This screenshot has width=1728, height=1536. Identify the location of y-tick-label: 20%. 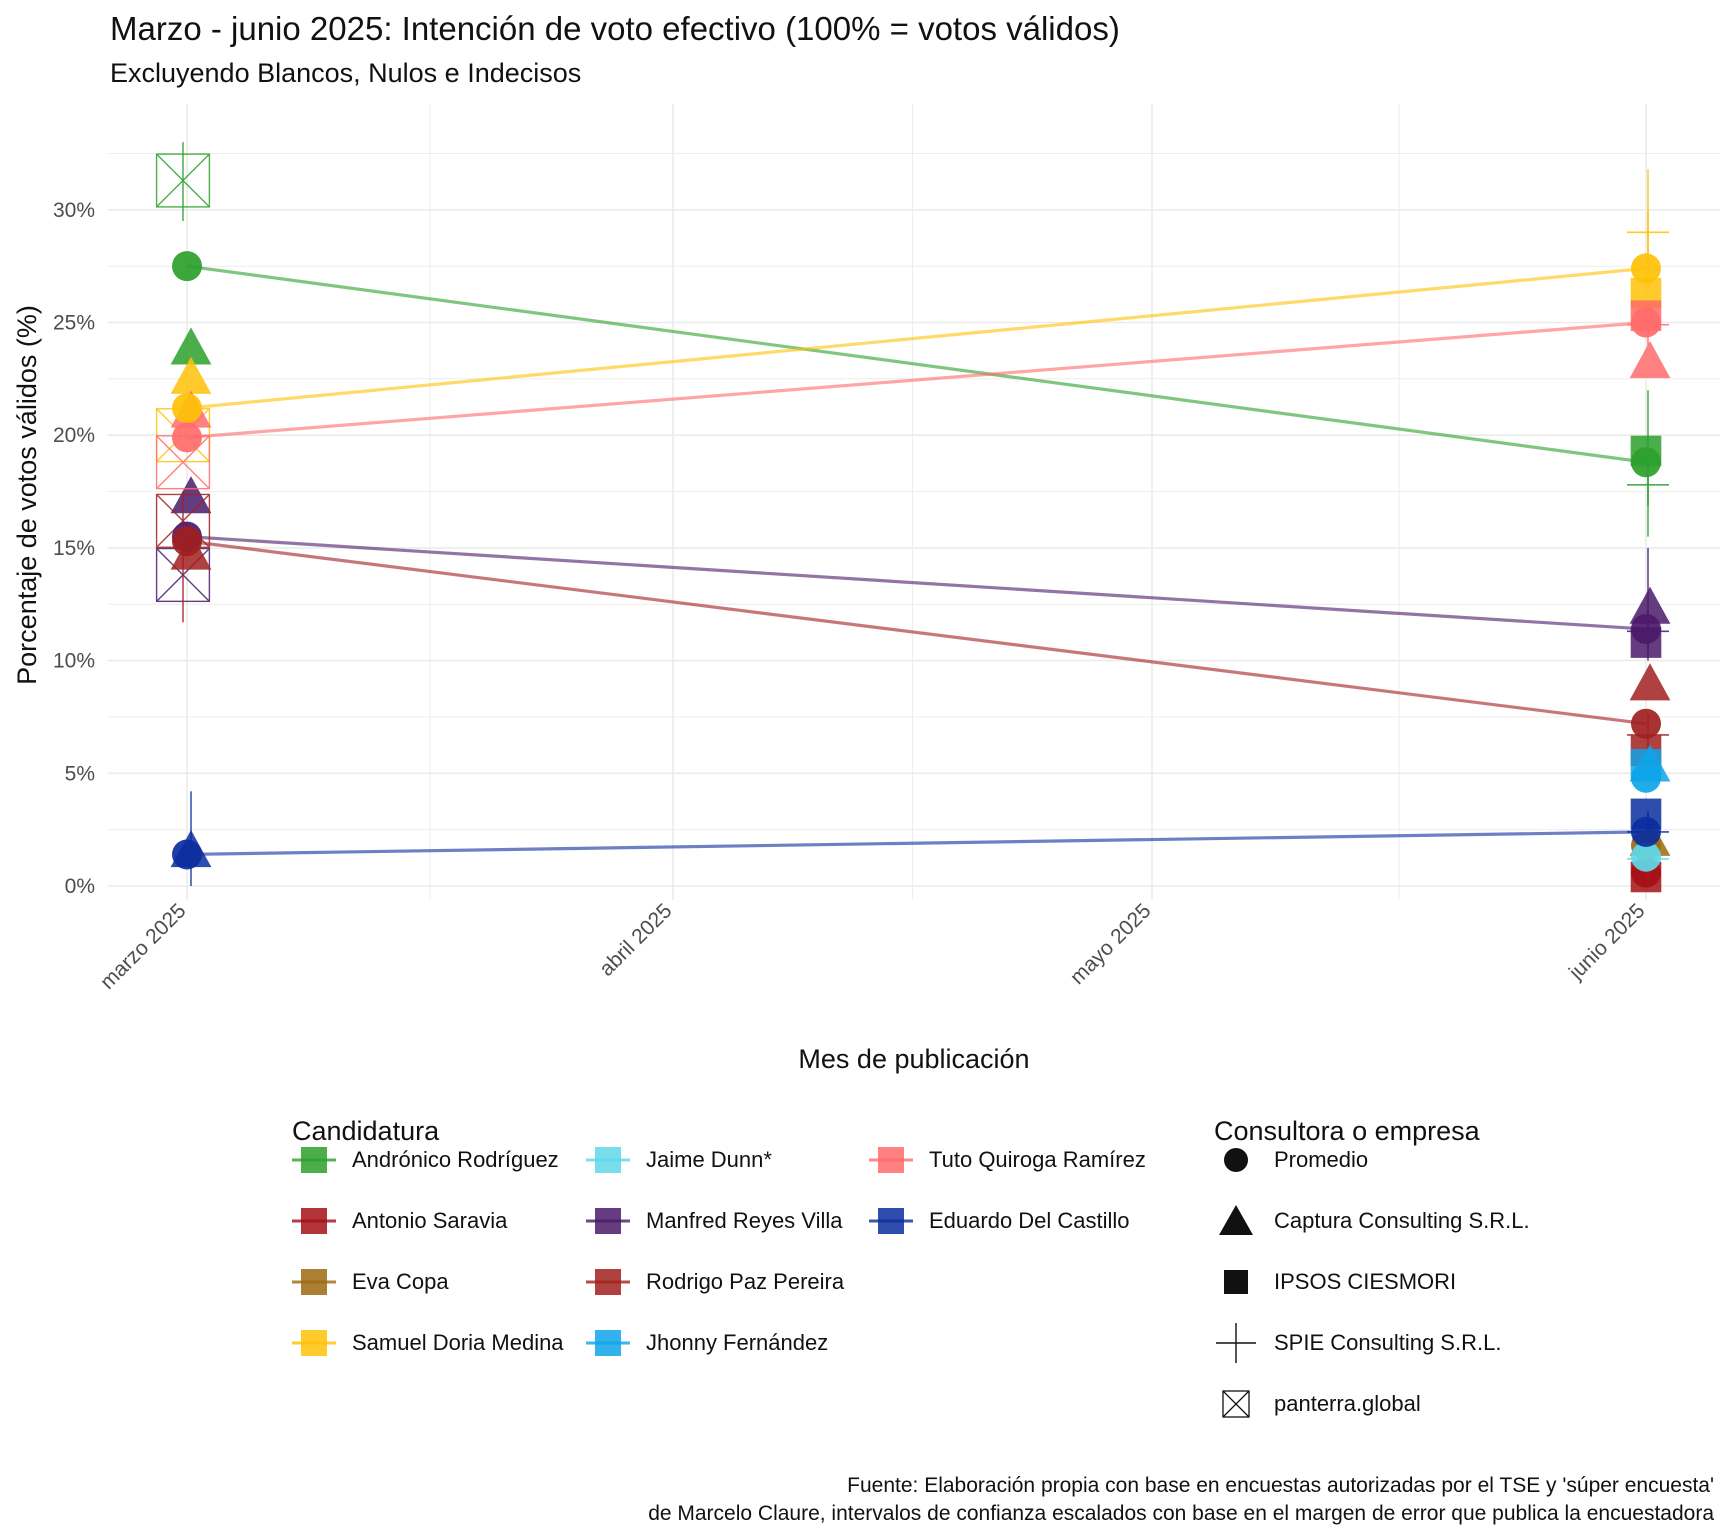
(74, 435).